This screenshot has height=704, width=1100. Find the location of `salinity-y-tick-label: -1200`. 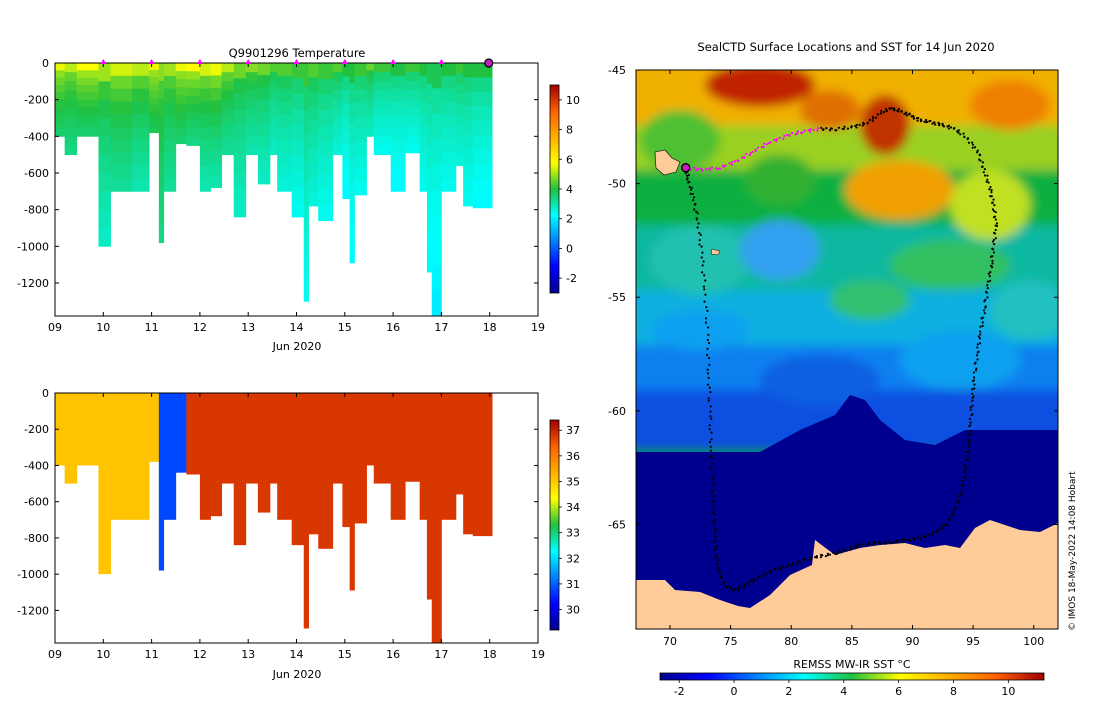

salinity-y-tick-label: -1200 is located at coordinates (33, 610).